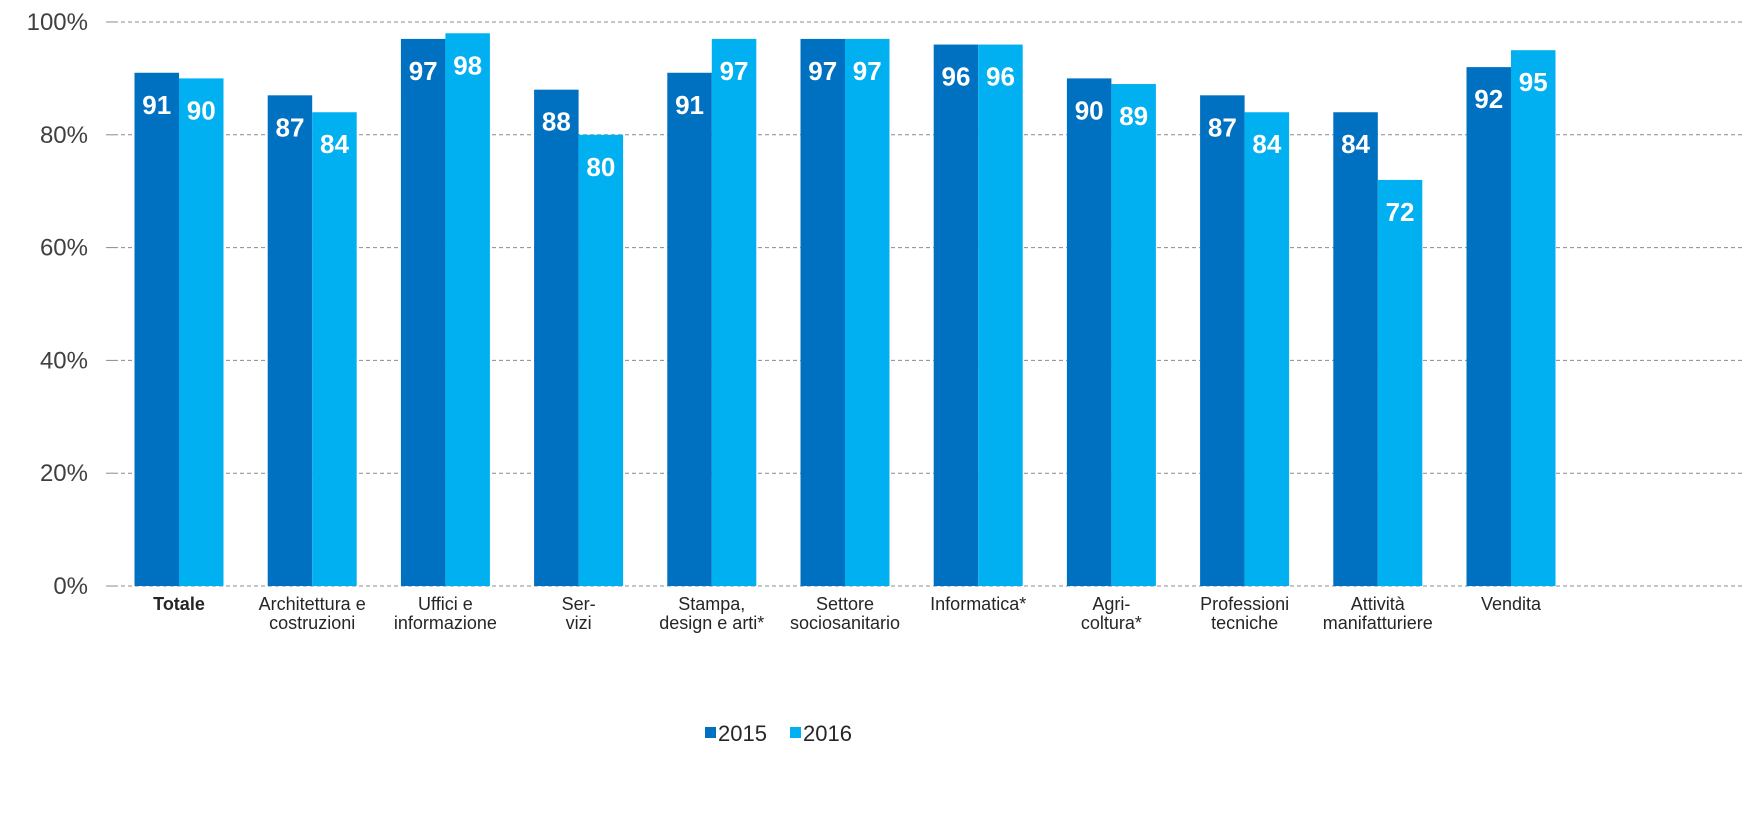 The image size is (1744, 827). What do you see at coordinates (710, 732) in the screenshot?
I see `legend-swatch-2015` at bounding box center [710, 732].